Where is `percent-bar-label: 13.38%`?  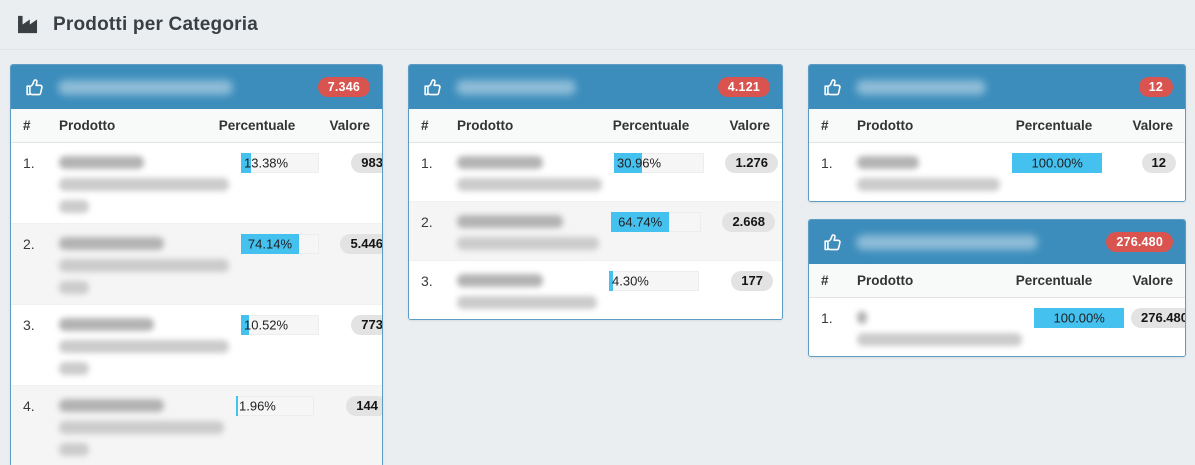 percent-bar-label: 13.38% is located at coordinates (266, 163).